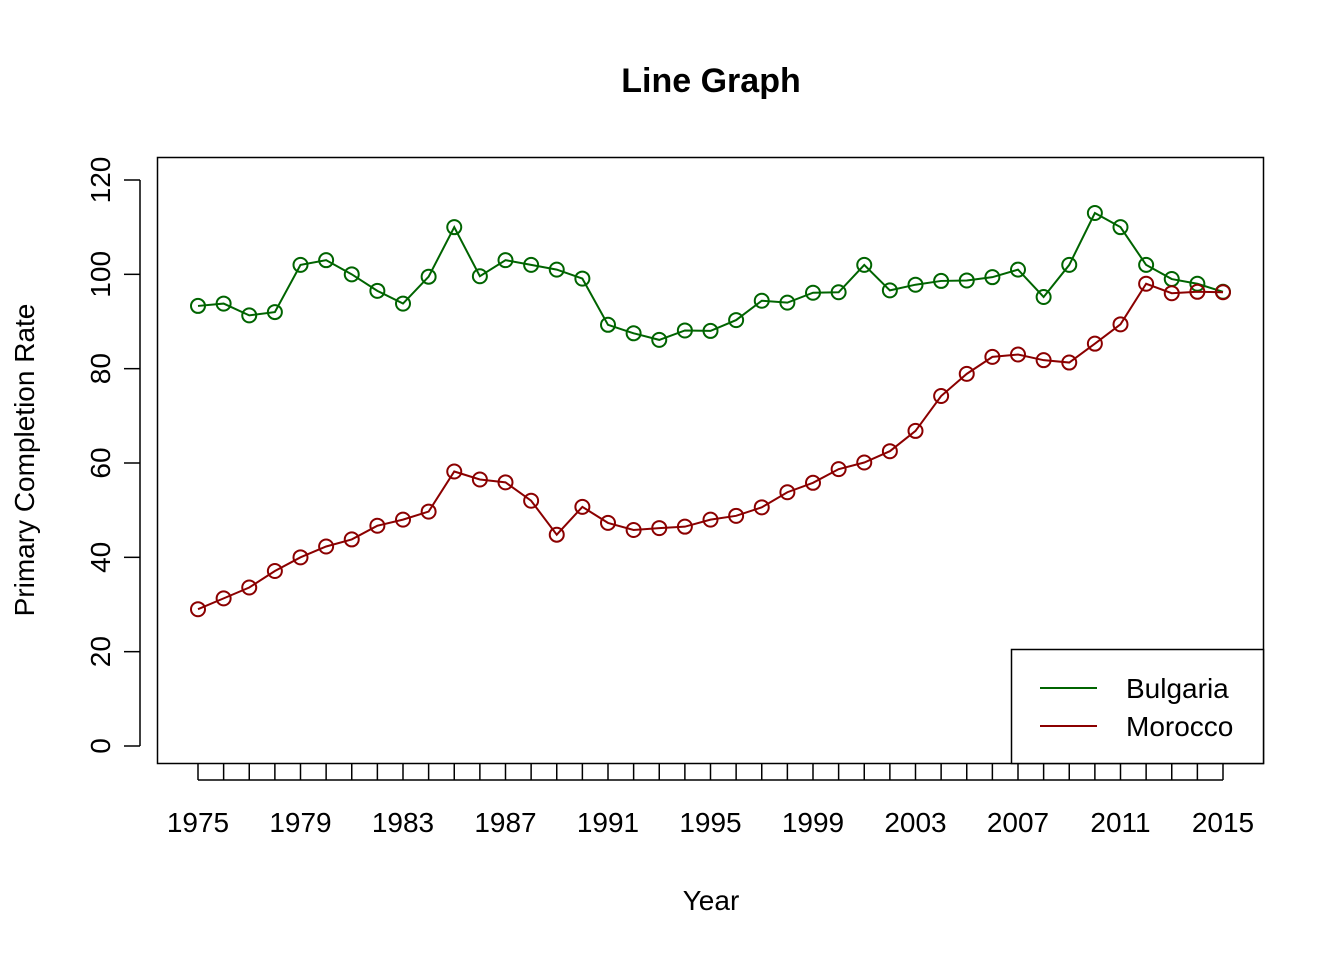 The height and width of the screenshot is (960, 1344). I want to click on series-line-bulgaria, so click(710, 276).